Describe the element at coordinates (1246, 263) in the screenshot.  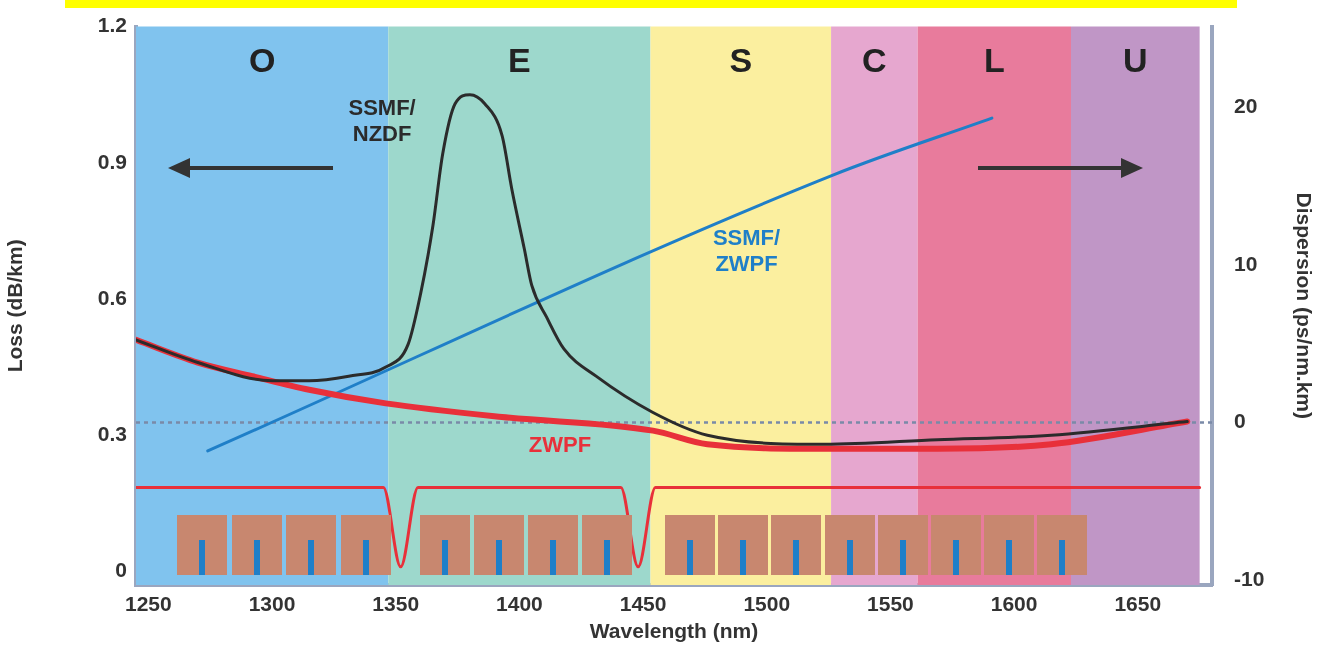
I see `y2-tick-label: 10` at that location.